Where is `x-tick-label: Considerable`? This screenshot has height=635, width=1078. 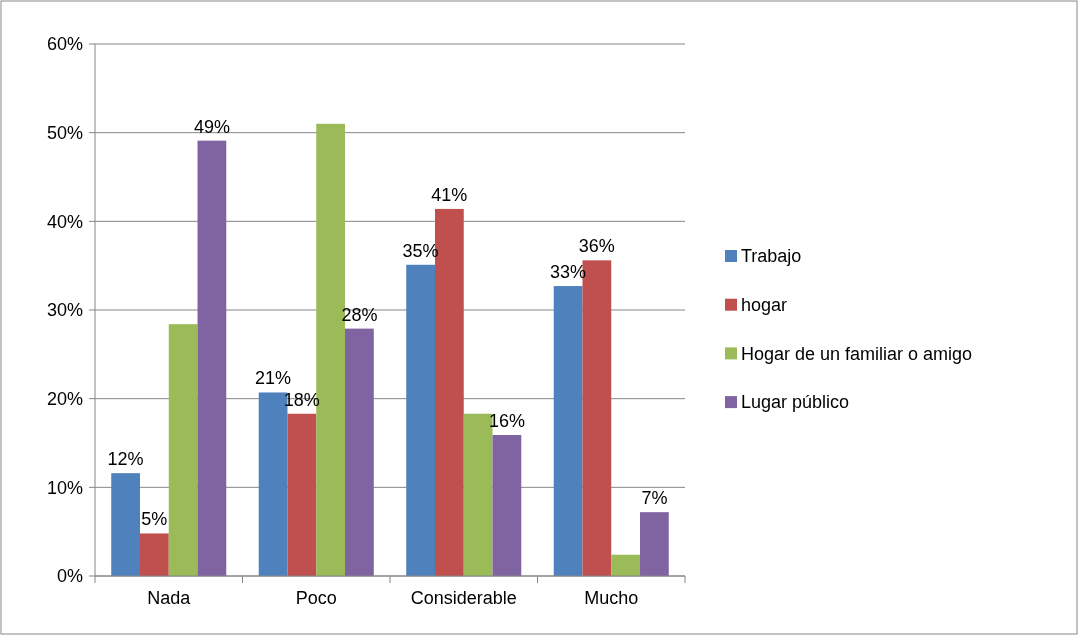
x-tick-label: Considerable is located at coordinates (463, 598).